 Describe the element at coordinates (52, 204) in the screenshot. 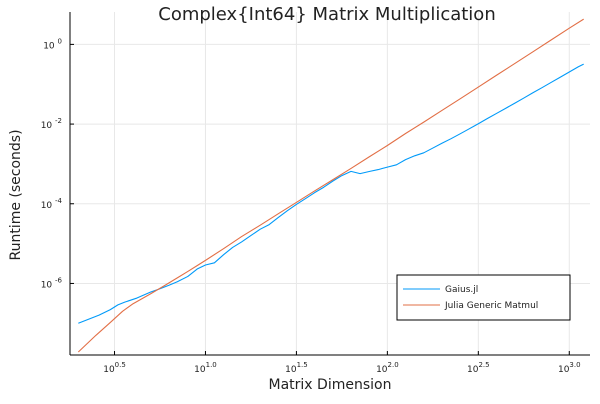

I see `y-tick-label: 10 -4` at that location.